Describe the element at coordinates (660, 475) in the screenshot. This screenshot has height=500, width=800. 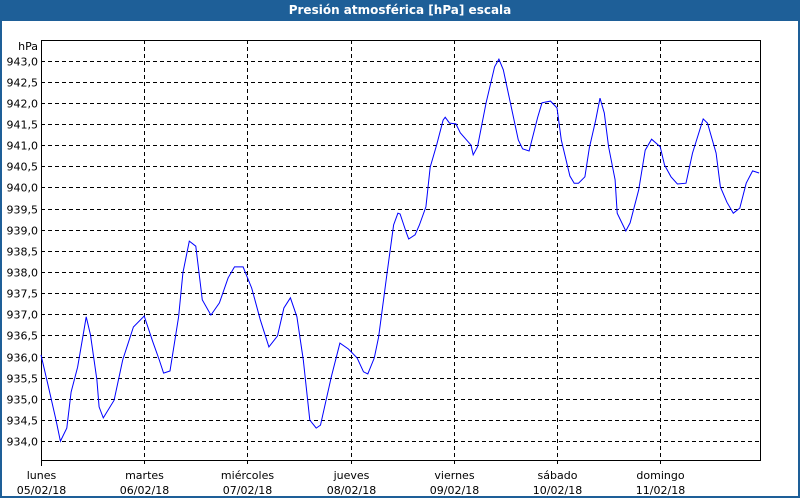
I see `x-tick-dayname: domingo` at that location.